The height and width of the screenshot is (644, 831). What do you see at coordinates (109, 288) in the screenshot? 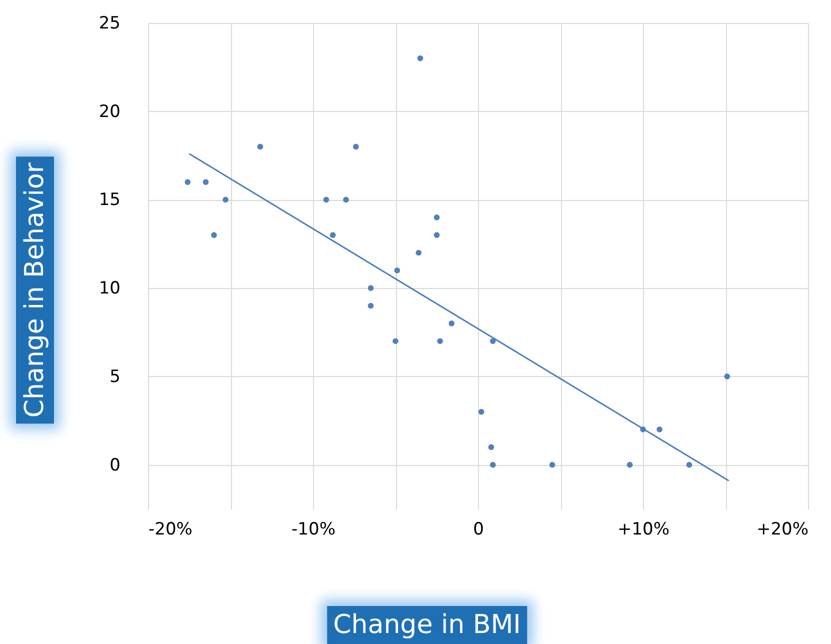
I see `y-tick-label: 10` at bounding box center [109, 288].